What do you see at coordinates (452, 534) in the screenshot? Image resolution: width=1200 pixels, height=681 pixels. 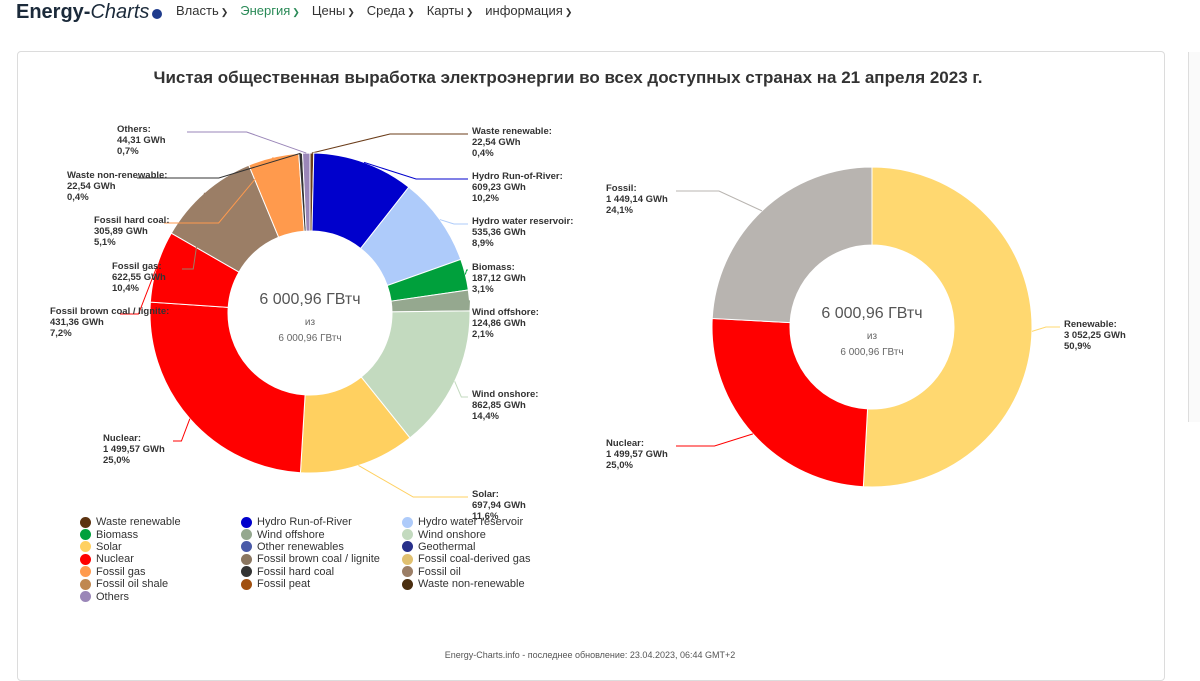 I see `legend-label: Wind onshore` at bounding box center [452, 534].